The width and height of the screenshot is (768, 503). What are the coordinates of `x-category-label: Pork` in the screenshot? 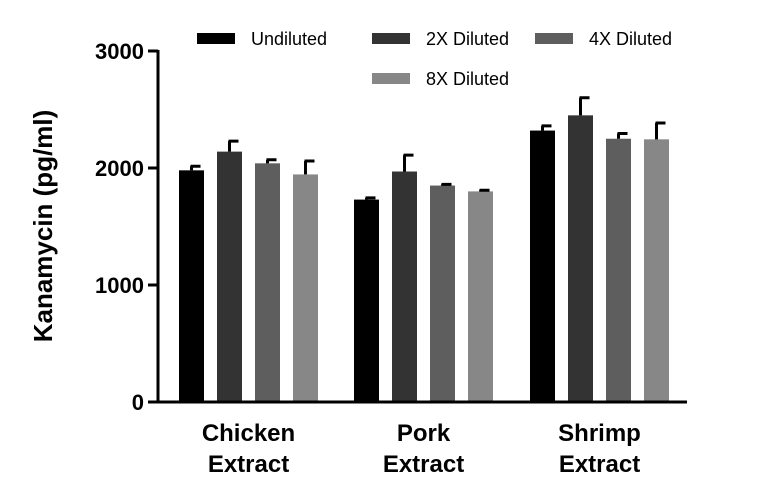 It's located at (424, 433).